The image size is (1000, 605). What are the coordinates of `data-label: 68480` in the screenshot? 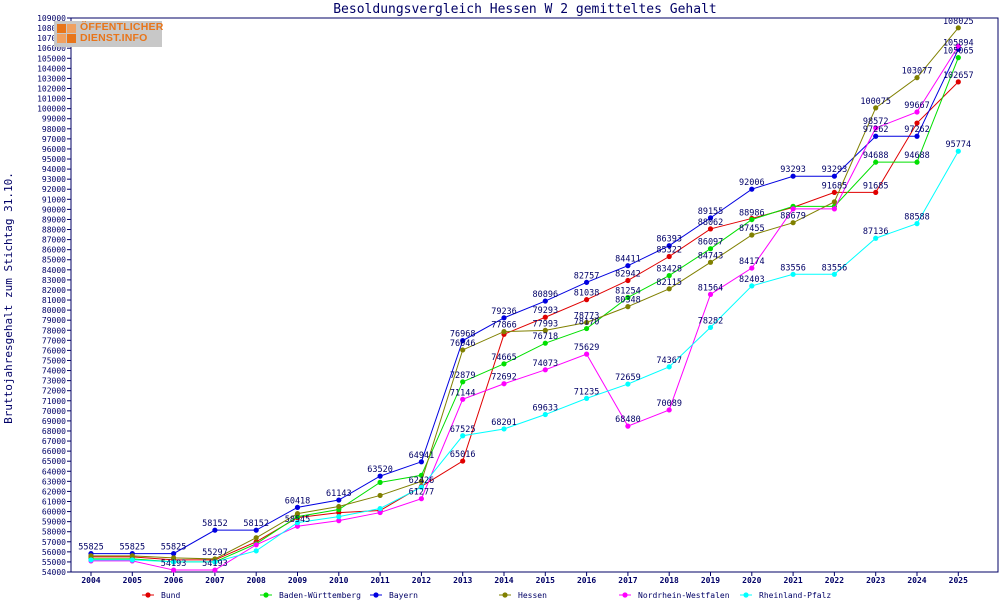 It's located at (628, 420).